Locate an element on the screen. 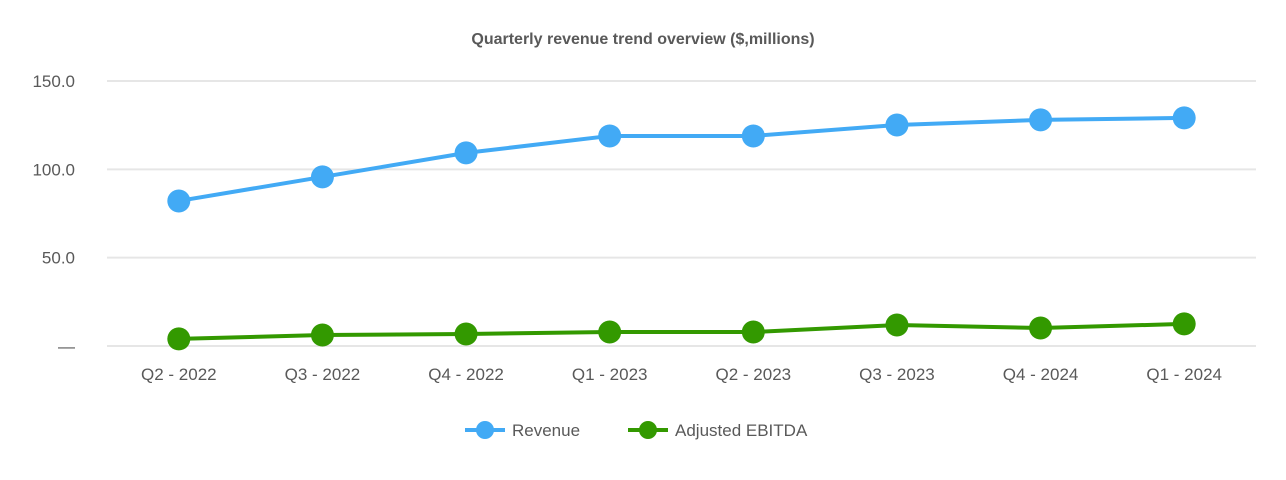 This screenshot has width=1286, height=480. x-tick-label: Q2 - 2023 is located at coordinates (754, 374).